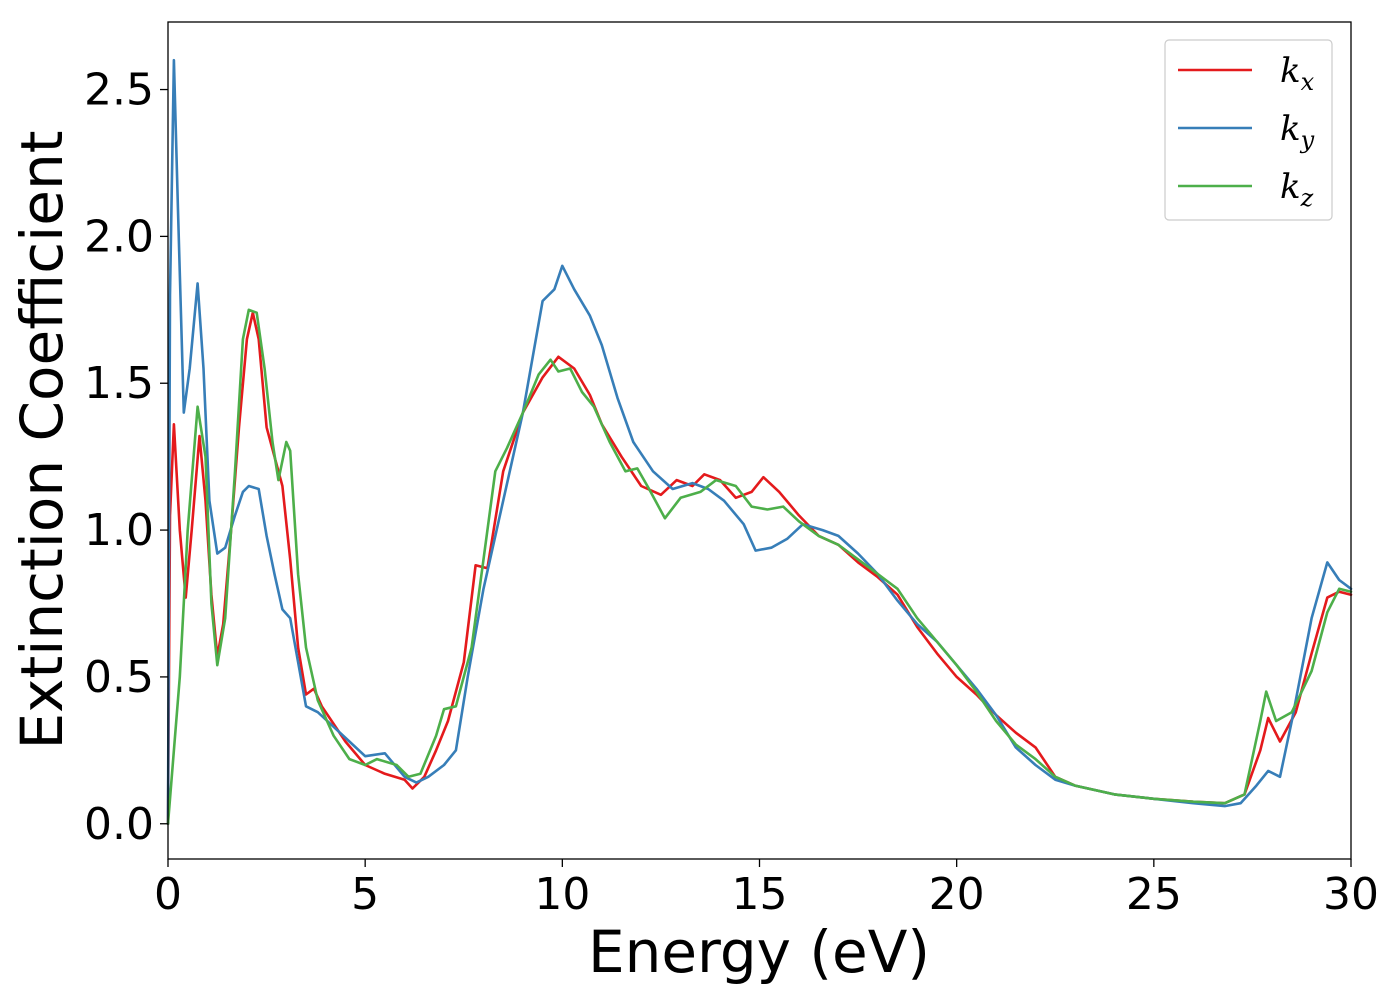 The width and height of the screenshot is (1400, 1000). I want to click on y-axis-ticks: 0.0 0.5 1.0 1.5 2.0 2.5, so click(126, 457).